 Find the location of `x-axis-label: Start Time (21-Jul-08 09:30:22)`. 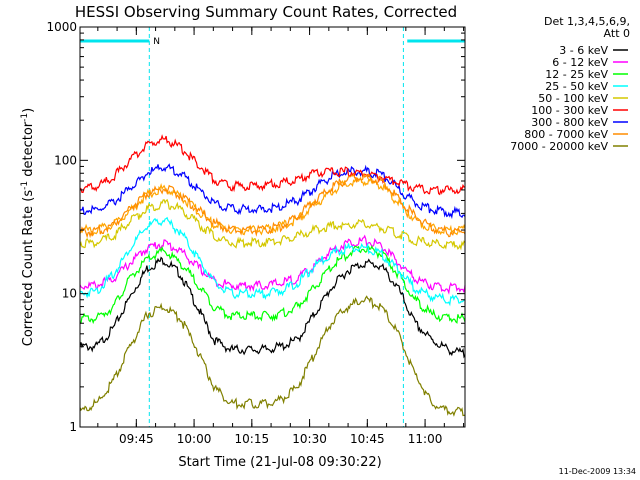

x-axis-label: Start Time (21-Jul-08 09:30:22) is located at coordinates (279, 462).